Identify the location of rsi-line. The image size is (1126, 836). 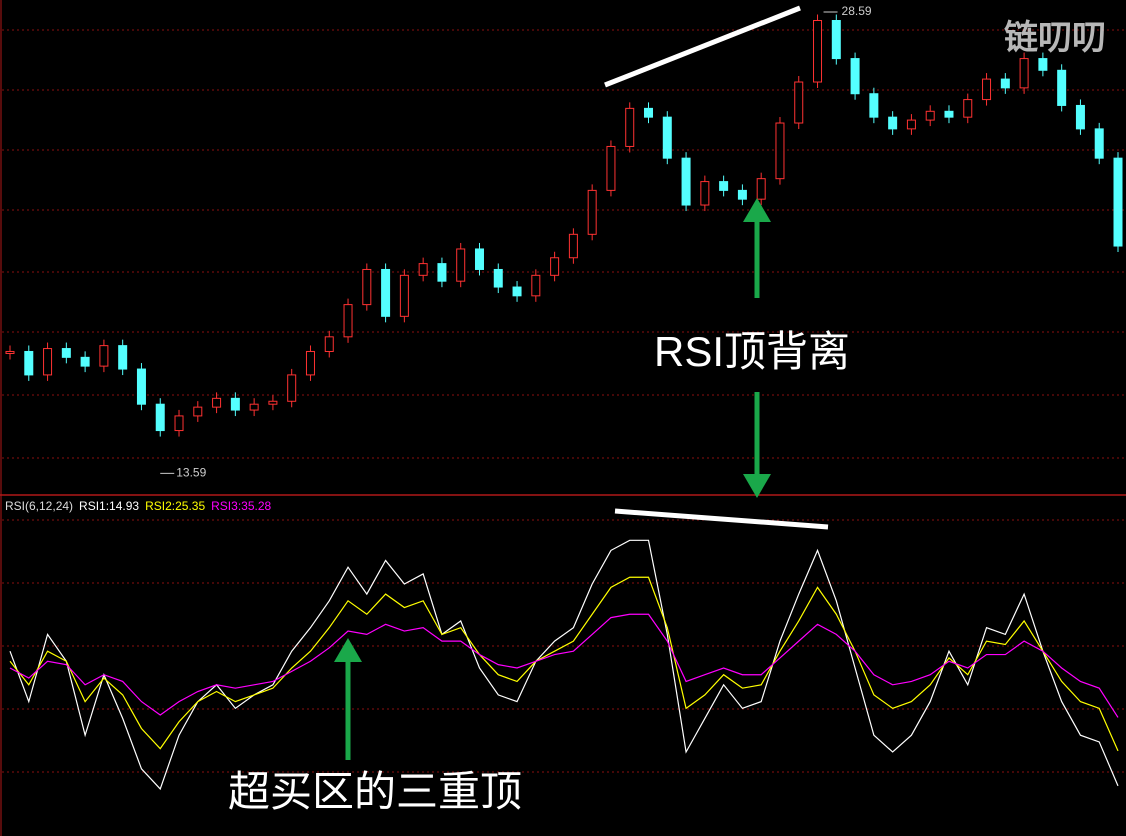
(564, 665).